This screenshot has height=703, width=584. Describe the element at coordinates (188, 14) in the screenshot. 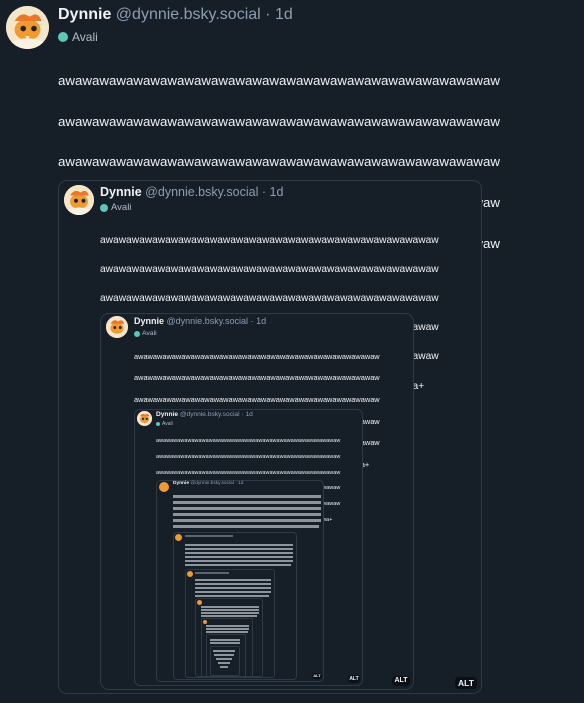

I see `author-handle: @dynnie.bsky.social` at that location.